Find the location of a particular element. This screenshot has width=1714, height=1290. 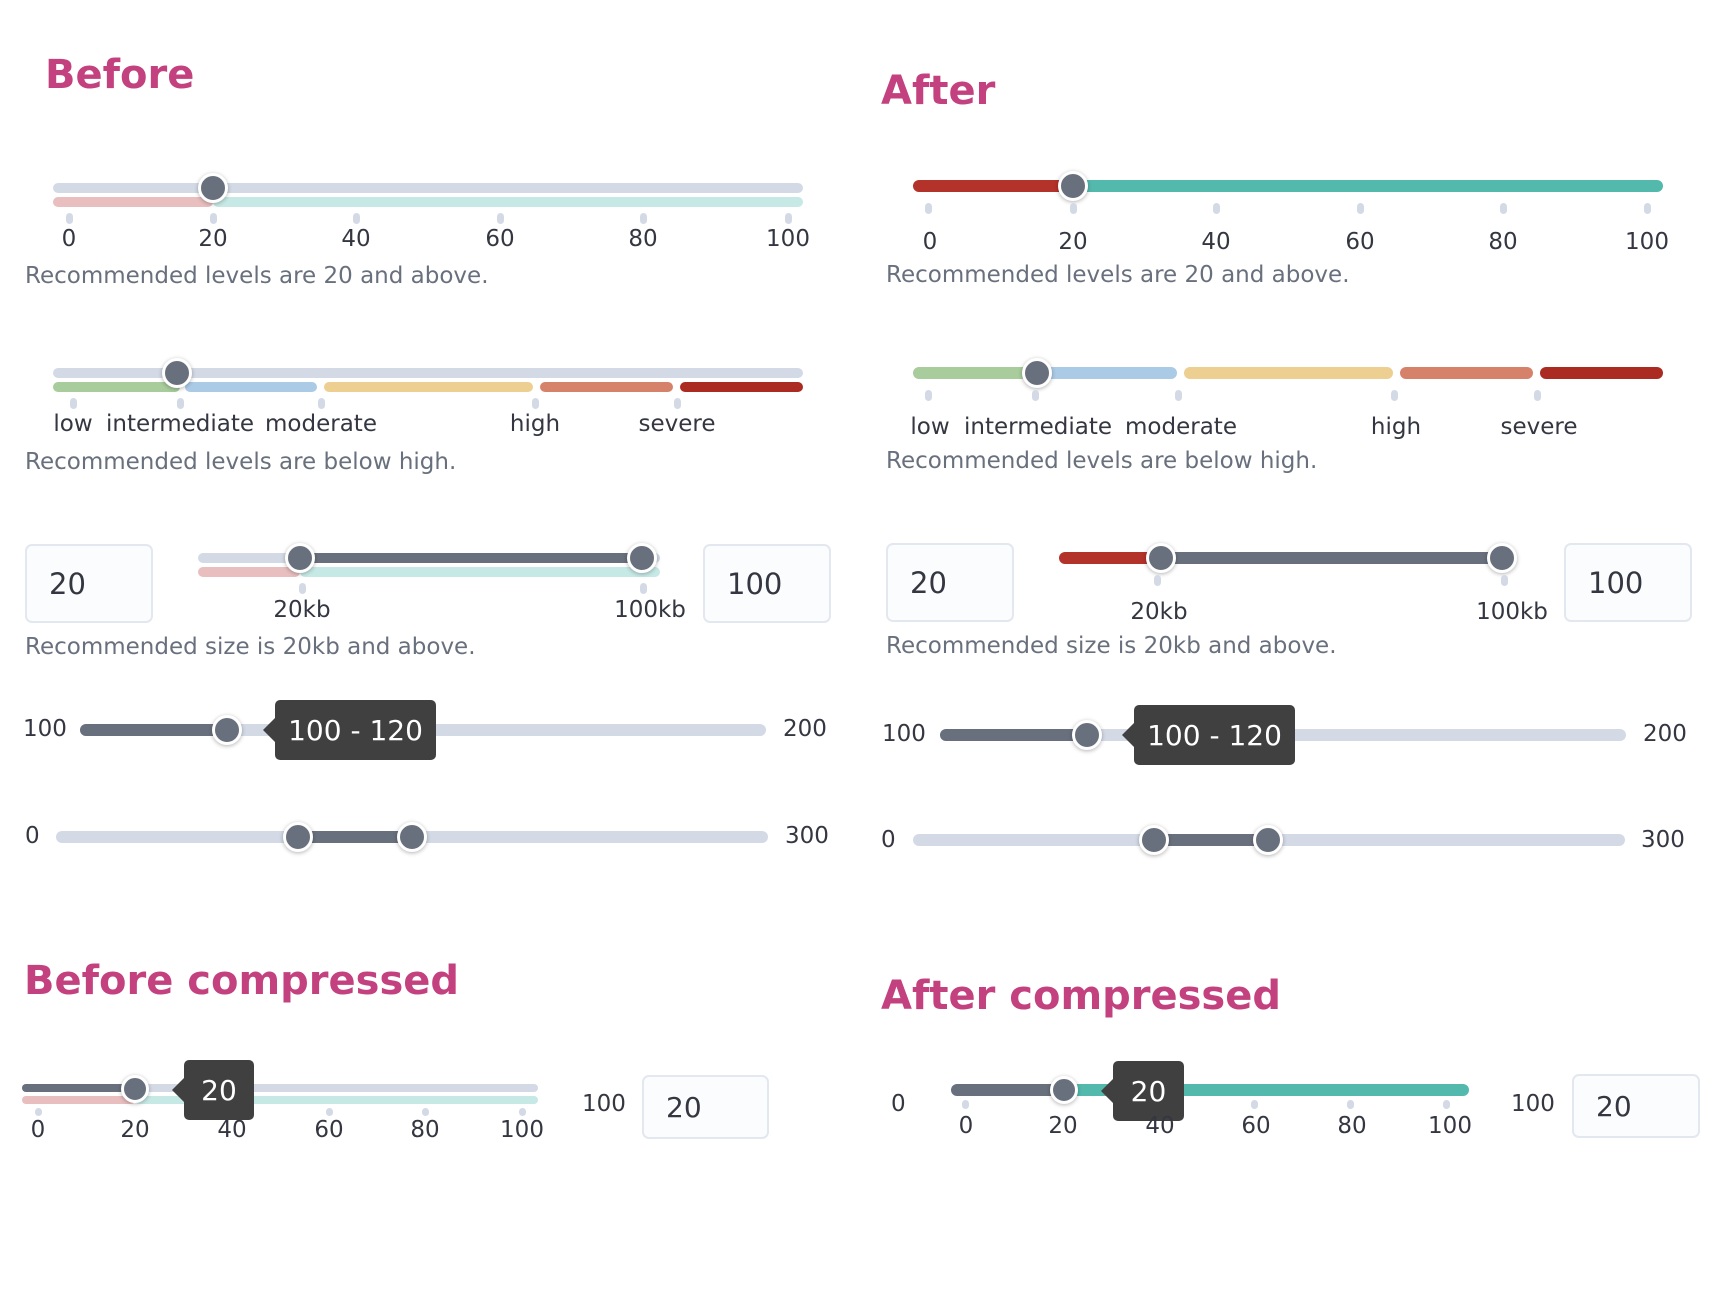

level-band-moderate is located at coordinates (428, 387).